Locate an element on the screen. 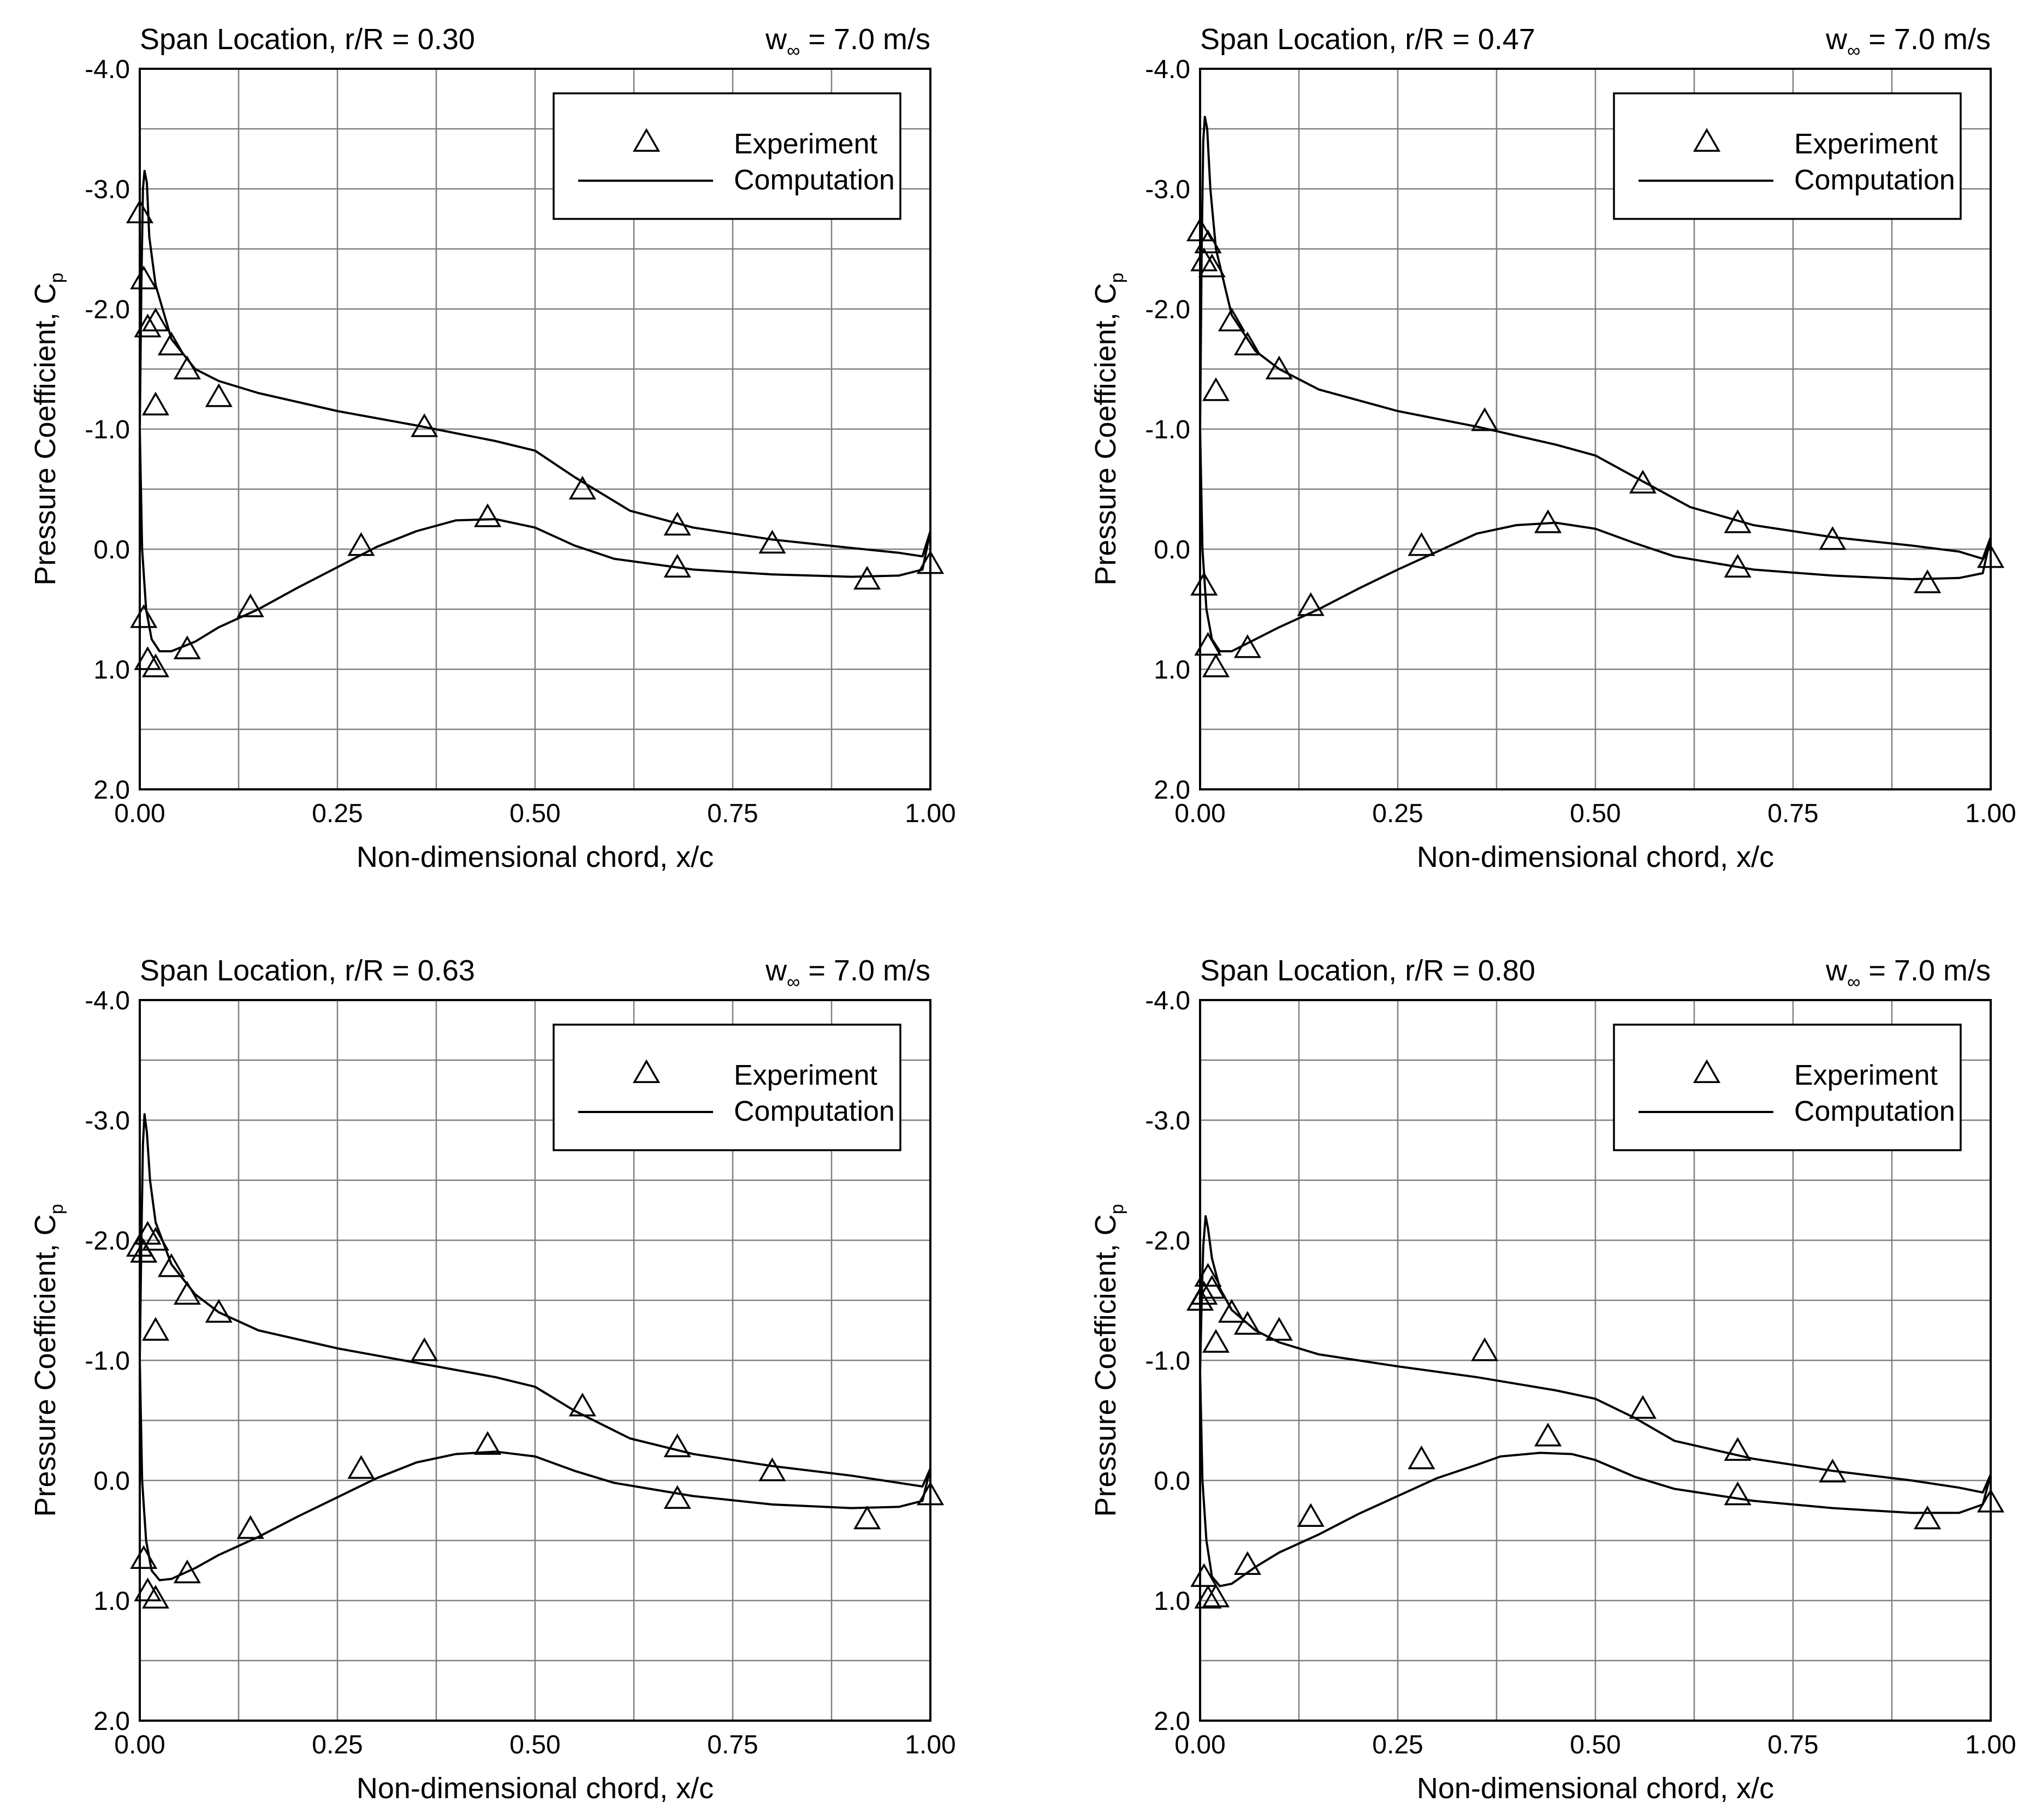  chart-title: Span Location, r/R = 0.47 is located at coordinates (1367, 39).